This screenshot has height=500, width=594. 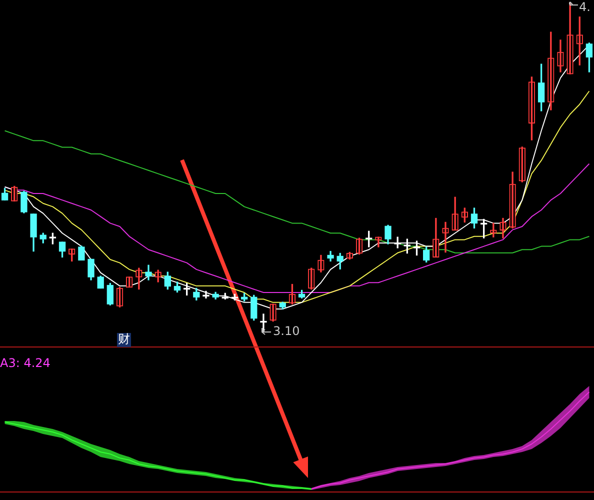 What do you see at coordinates (124, 339) in the screenshot?
I see `annotation: 财` at bounding box center [124, 339].